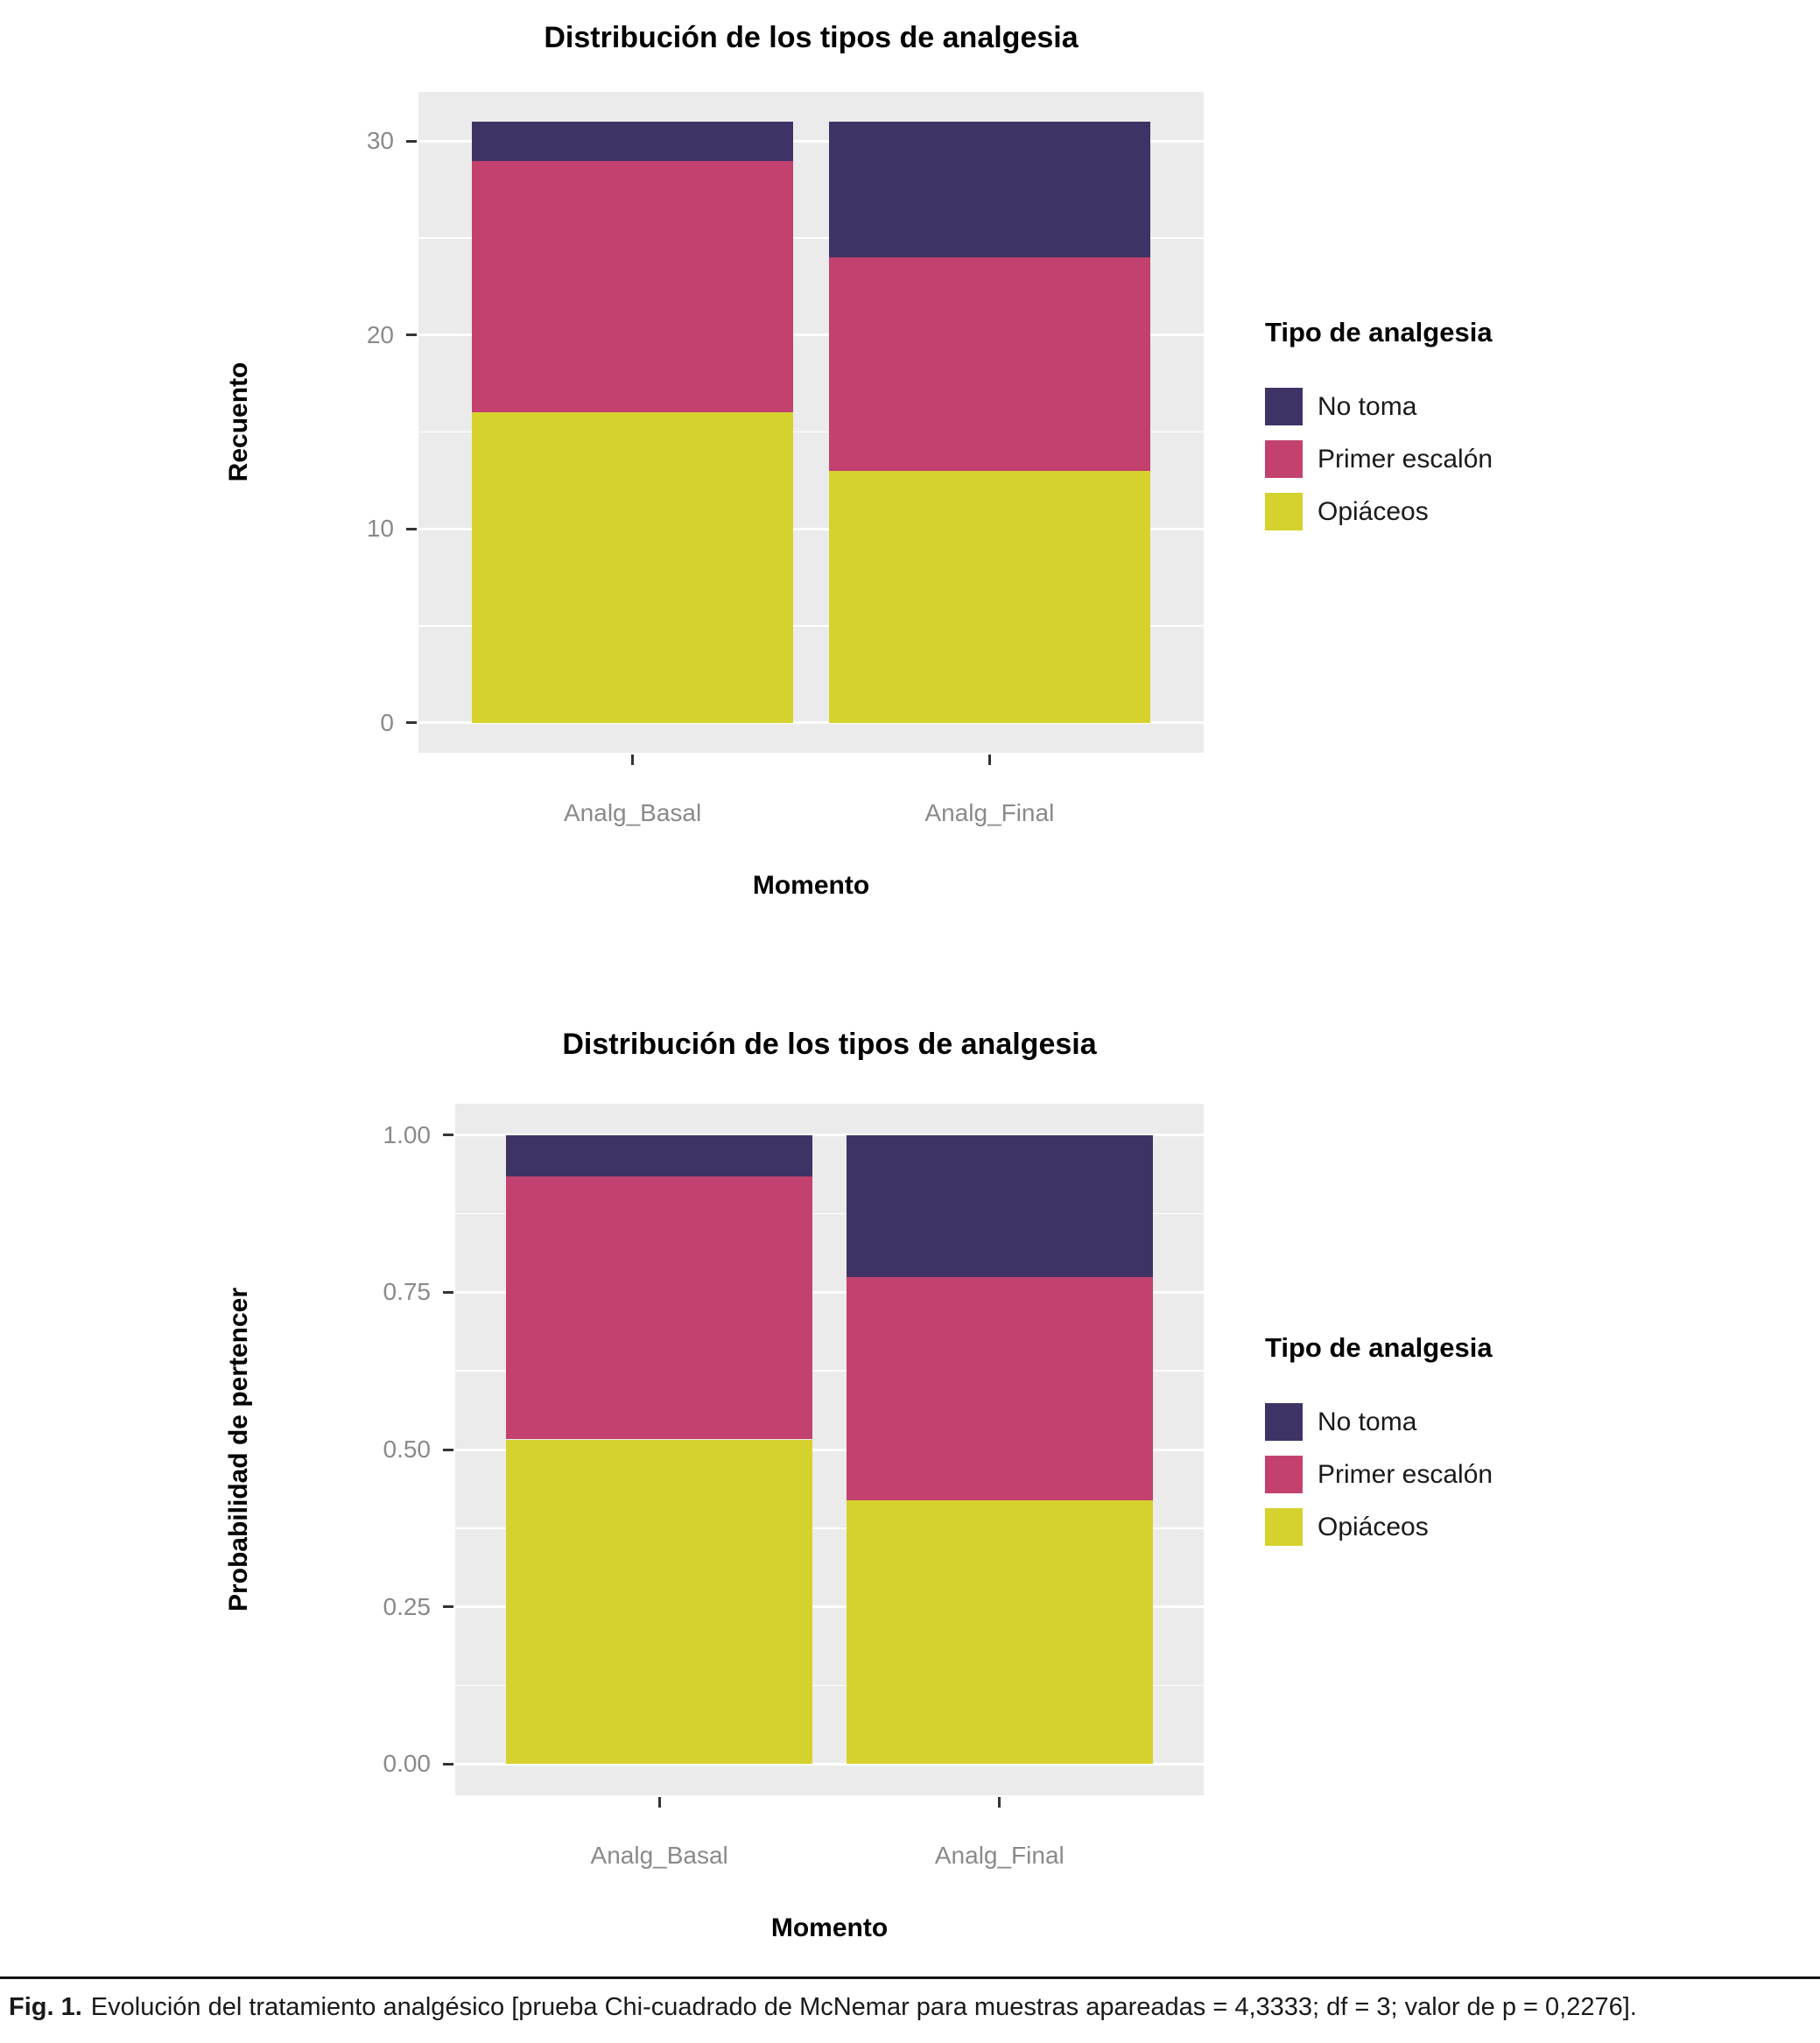  What do you see at coordinates (1379, 1347) in the screenshot?
I see `chart2-legend-title: Tipo de analgesia` at bounding box center [1379, 1347].